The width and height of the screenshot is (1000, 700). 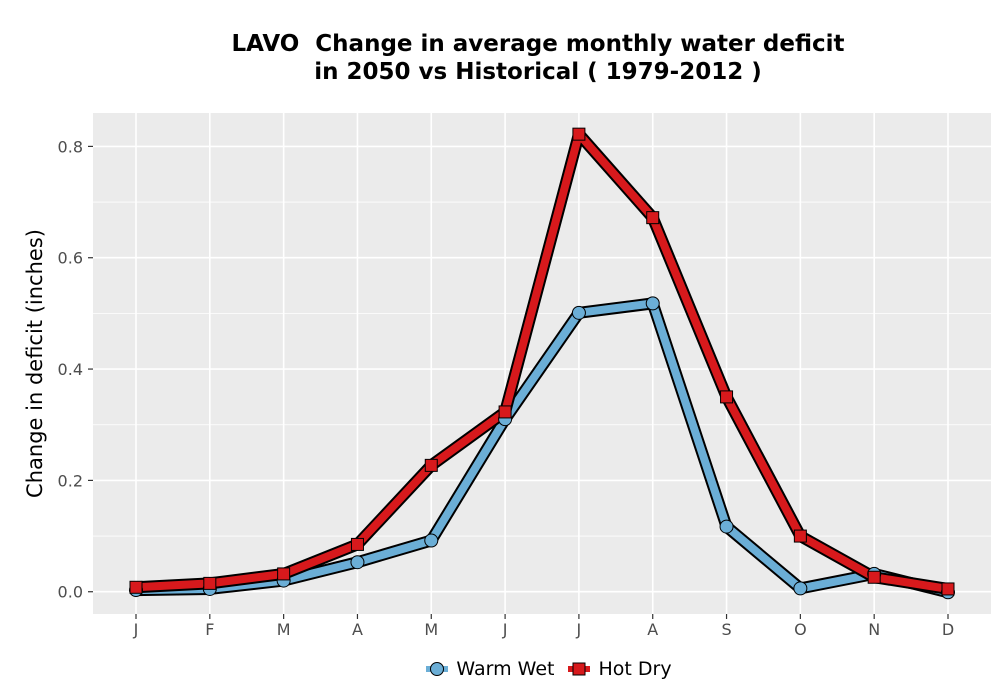 What do you see at coordinates (538, 72) in the screenshot?
I see `chart-title-line-2: in 2050 vs Historical ( 1979-2012 )` at bounding box center [538, 72].